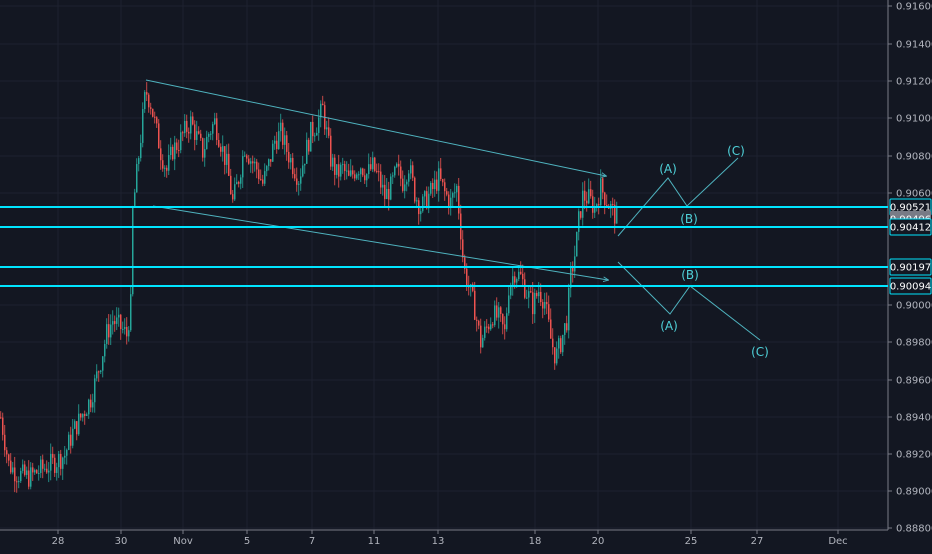  I want to click on x-tick-label: Nov, so click(183, 541).